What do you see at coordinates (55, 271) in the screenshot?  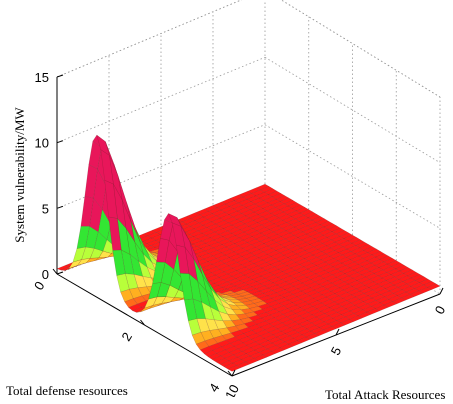 I see `defense-tick-mark` at bounding box center [55, 271].